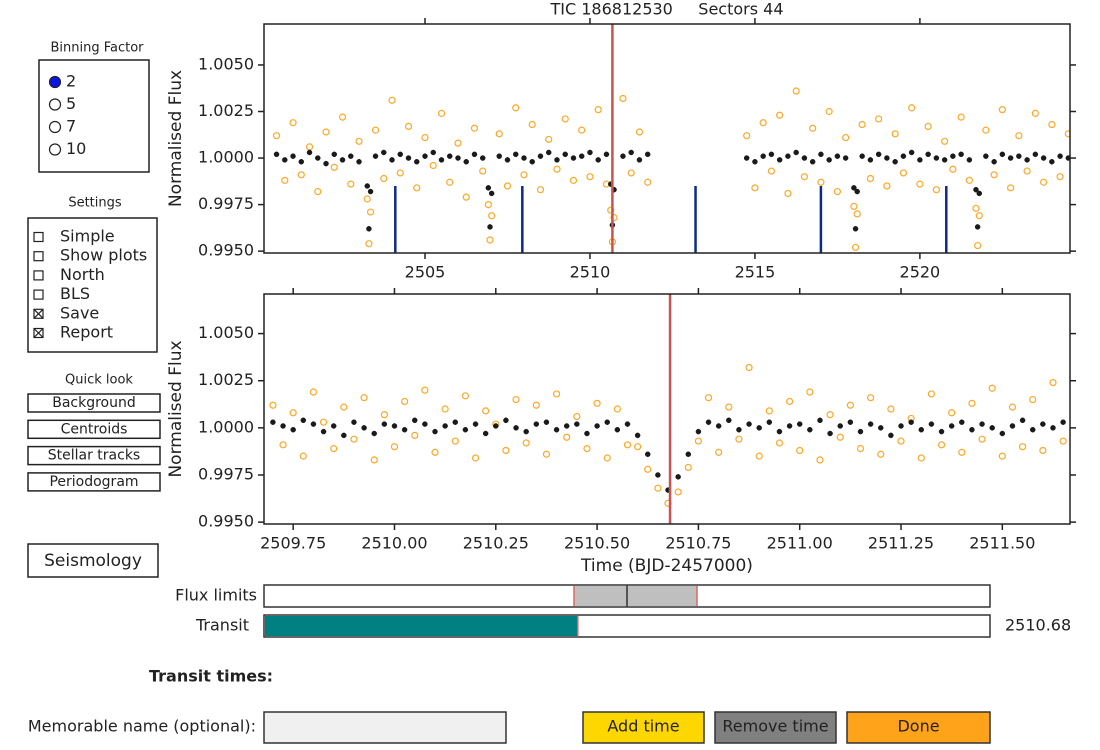  Describe the element at coordinates (87, 236) in the screenshot. I see `checkbox-label: Simple` at that location.